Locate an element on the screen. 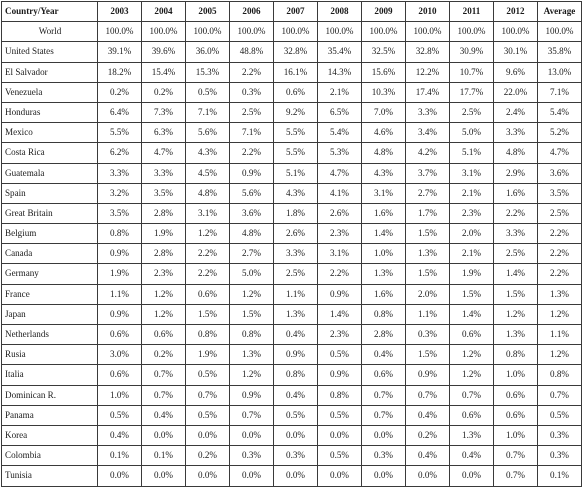 The height and width of the screenshot is (487, 584). column-header: 2006 is located at coordinates (251, 11).